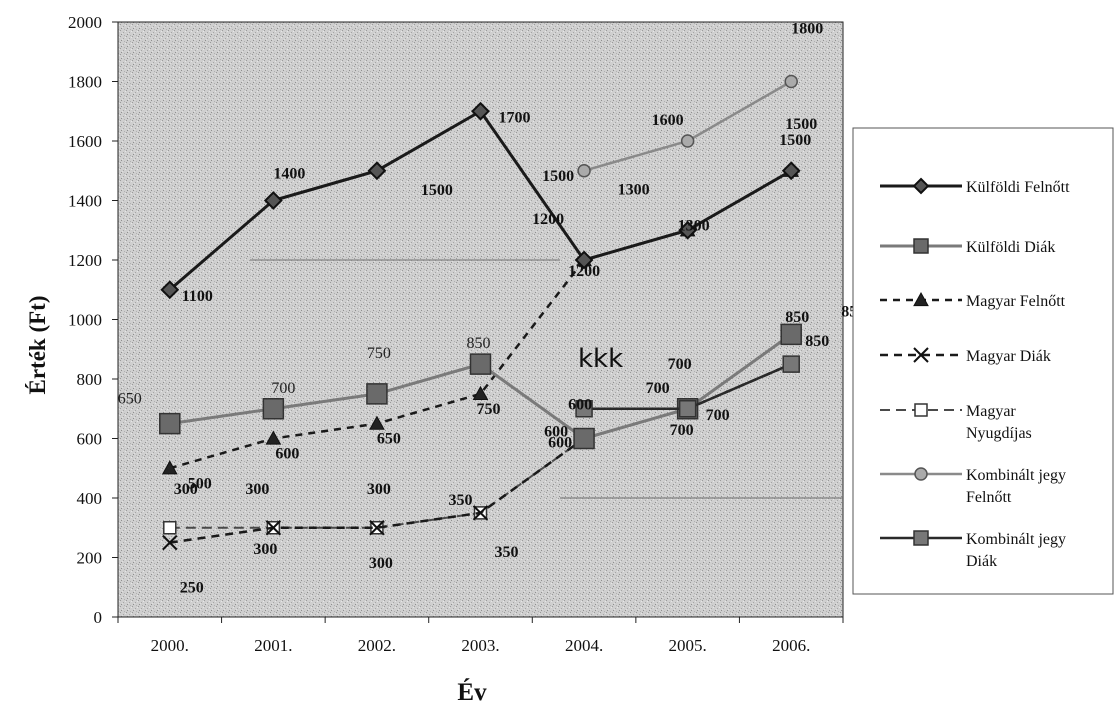  What do you see at coordinates (973, 300) in the screenshot?
I see `legend-item-3: Magyar Felnőtt` at bounding box center [973, 300].